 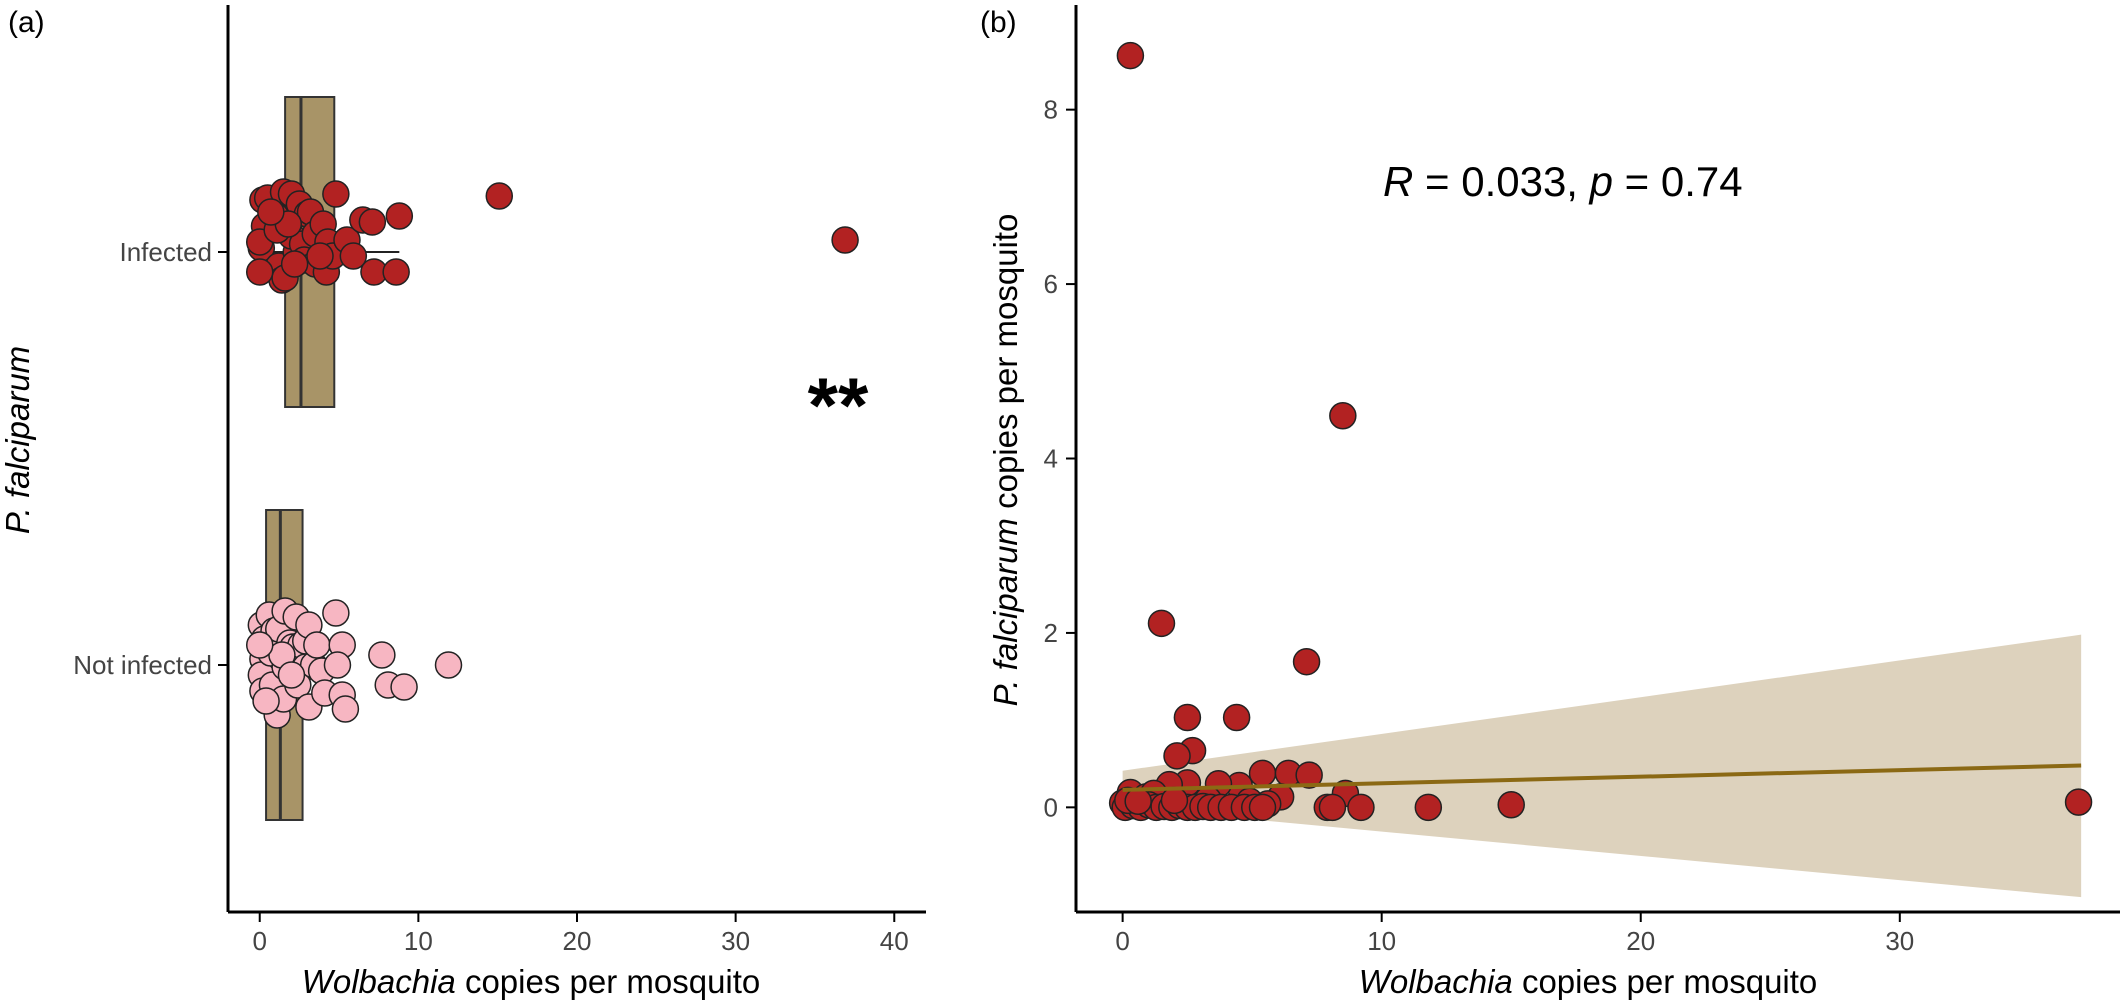 What do you see at coordinates (838, 405) in the screenshot?
I see `significance-marker: **` at bounding box center [838, 405].